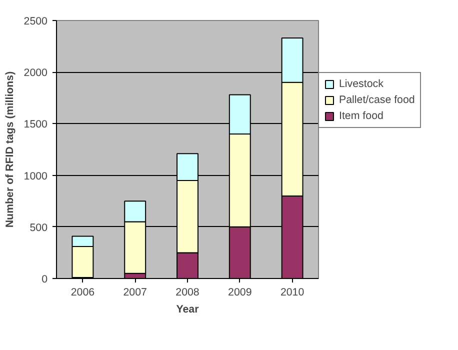 The image size is (458, 350). What do you see at coordinates (45, 280) in the screenshot?
I see `y-tick-label: 0` at bounding box center [45, 280].